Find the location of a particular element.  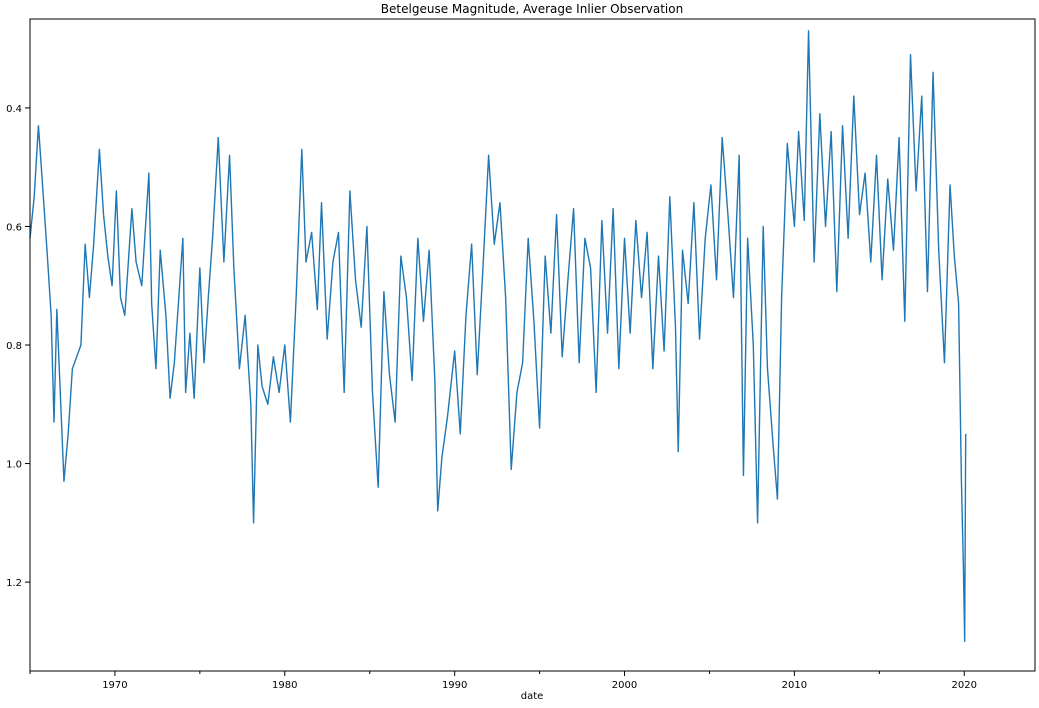

y-tick-label: 0.6 is located at coordinates (14, 227).